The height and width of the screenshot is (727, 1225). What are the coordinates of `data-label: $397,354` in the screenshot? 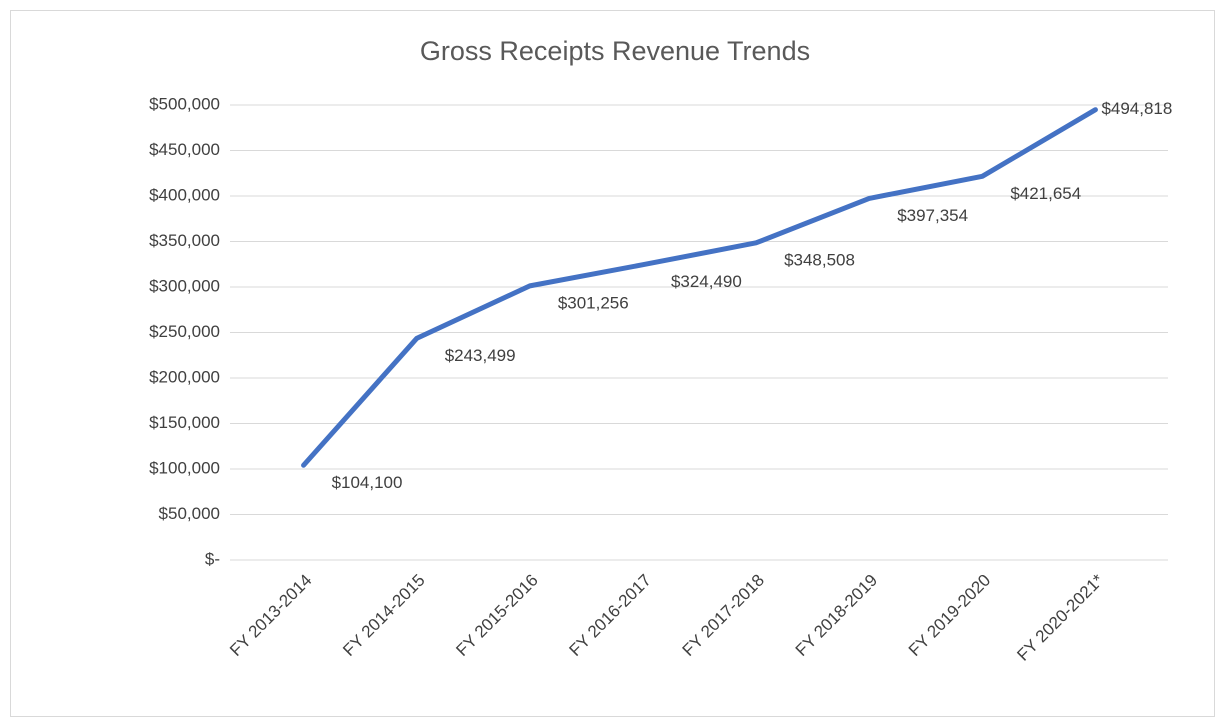 It's located at (932, 215).